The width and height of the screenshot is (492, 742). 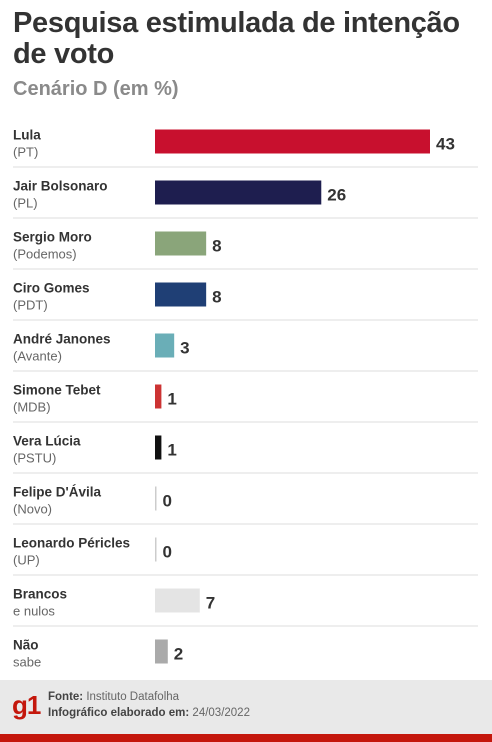 What do you see at coordinates (37, 356) in the screenshot?
I see `category-sublabel: (Avante)` at bounding box center [37, 356].